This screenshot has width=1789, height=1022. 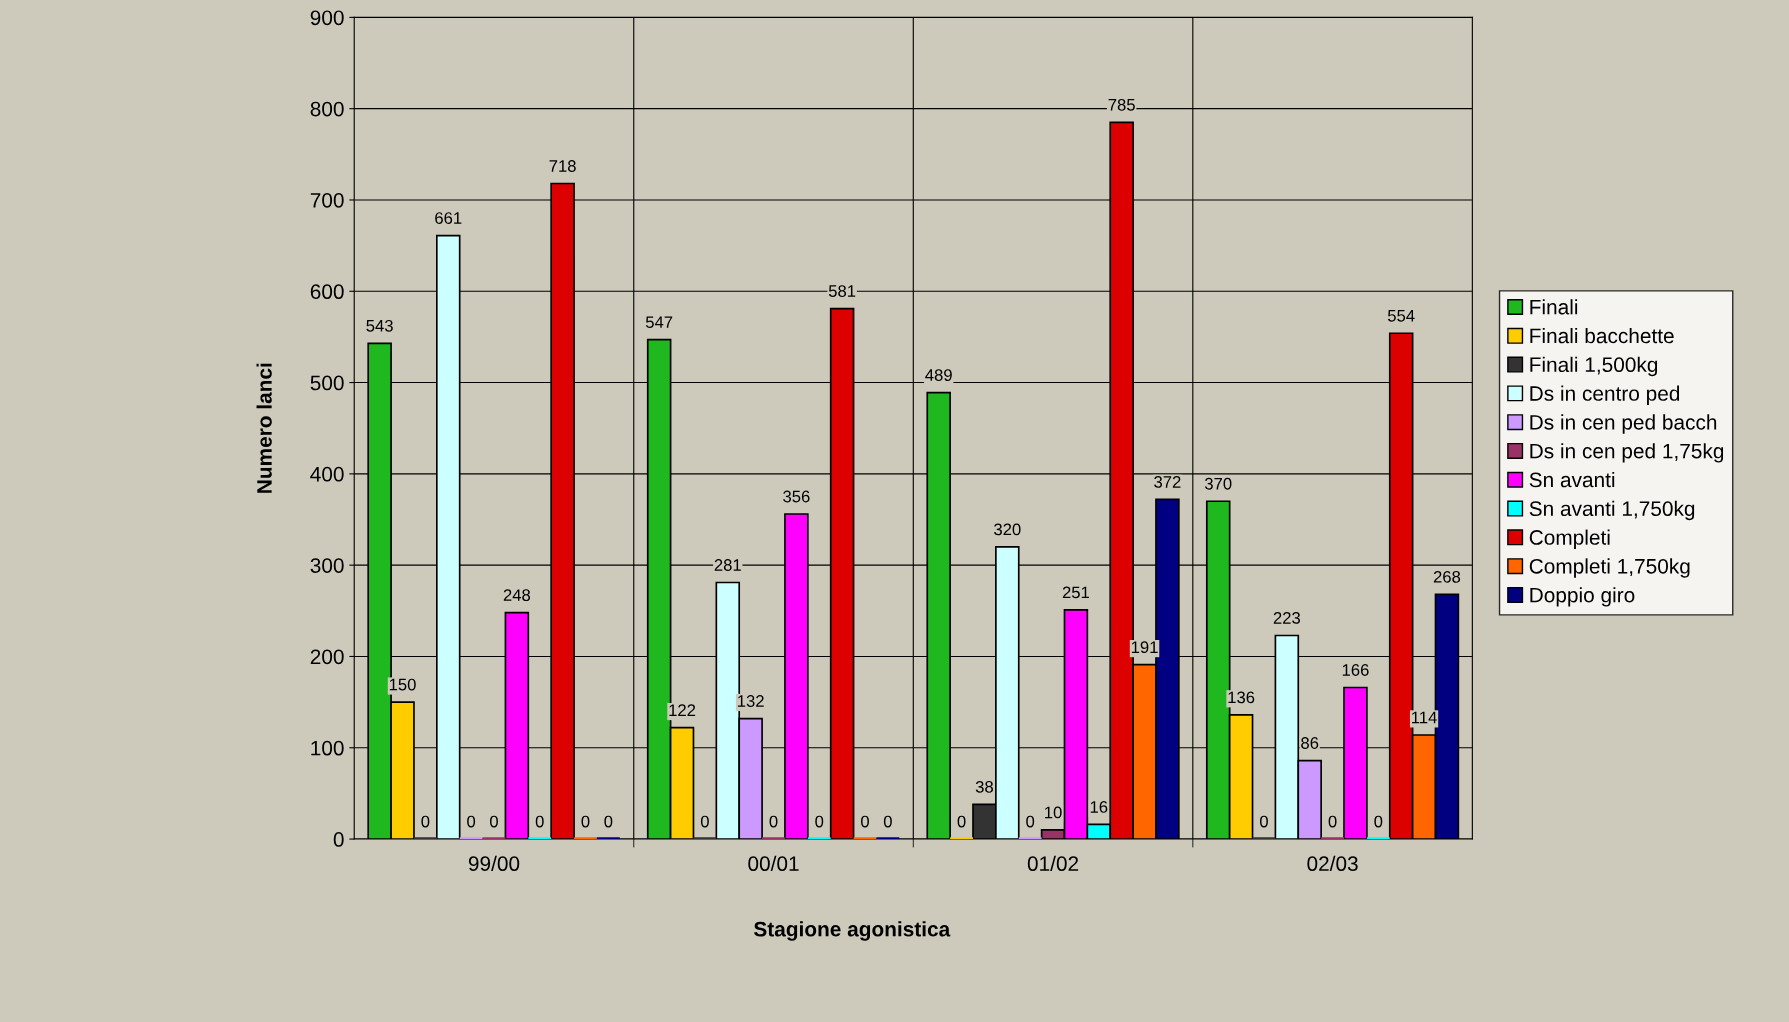 What do you see at coordinates (327, 657) in the screenshot?
I see `y-tick-label: 200` at bounding box center [327, 657].